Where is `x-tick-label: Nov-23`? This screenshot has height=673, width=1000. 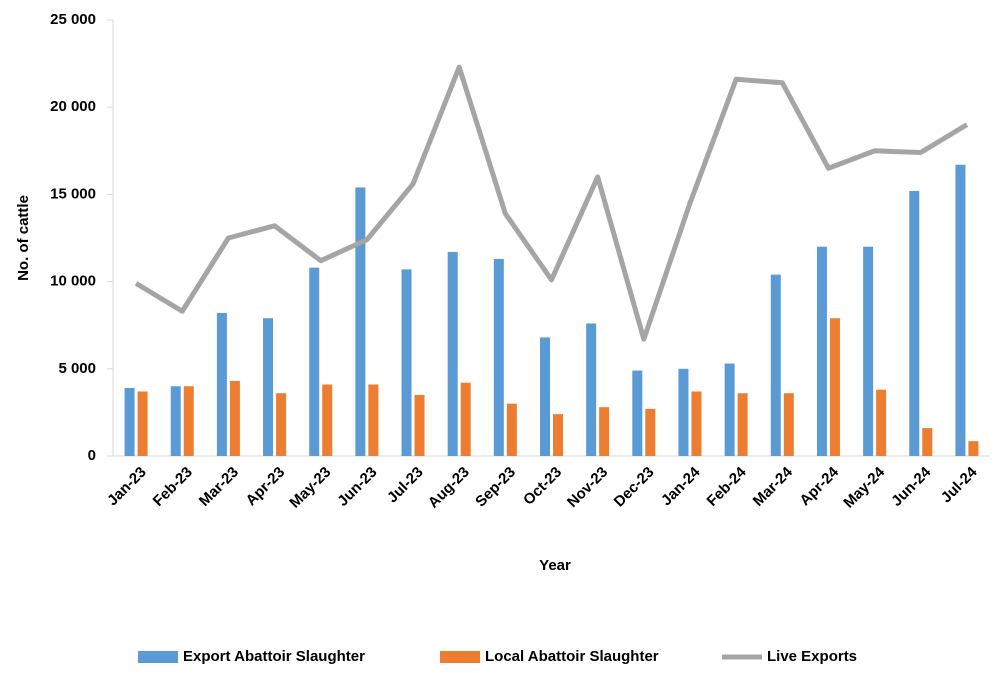
x-tick-label: Nov-23 is located at coordinates (587, 487).